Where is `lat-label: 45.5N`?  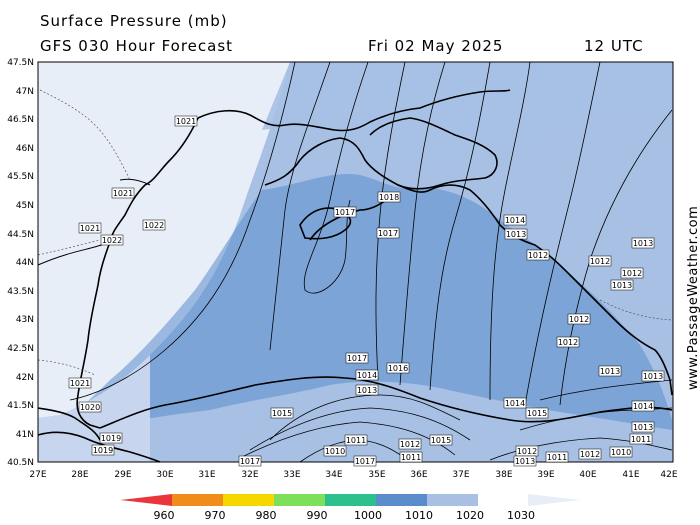
lat-label: 45.5N is located at coordinates (20, 177).